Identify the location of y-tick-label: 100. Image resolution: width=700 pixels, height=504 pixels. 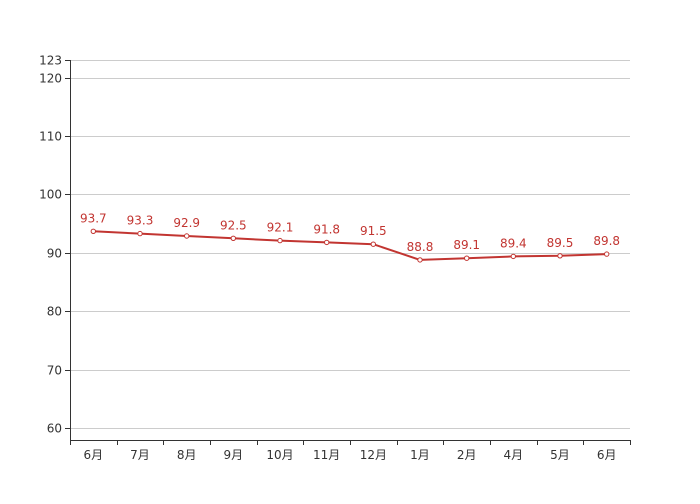
(50, 195).